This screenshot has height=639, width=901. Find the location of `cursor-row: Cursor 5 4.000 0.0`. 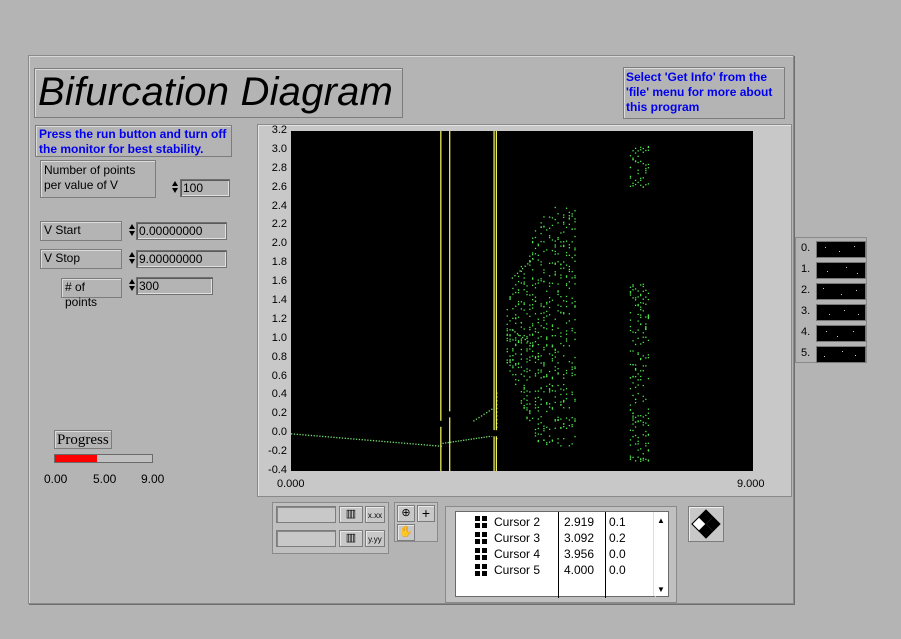

cursor-row: Cursor 5 4.000 0.0 is located at coordinates (563, 570).